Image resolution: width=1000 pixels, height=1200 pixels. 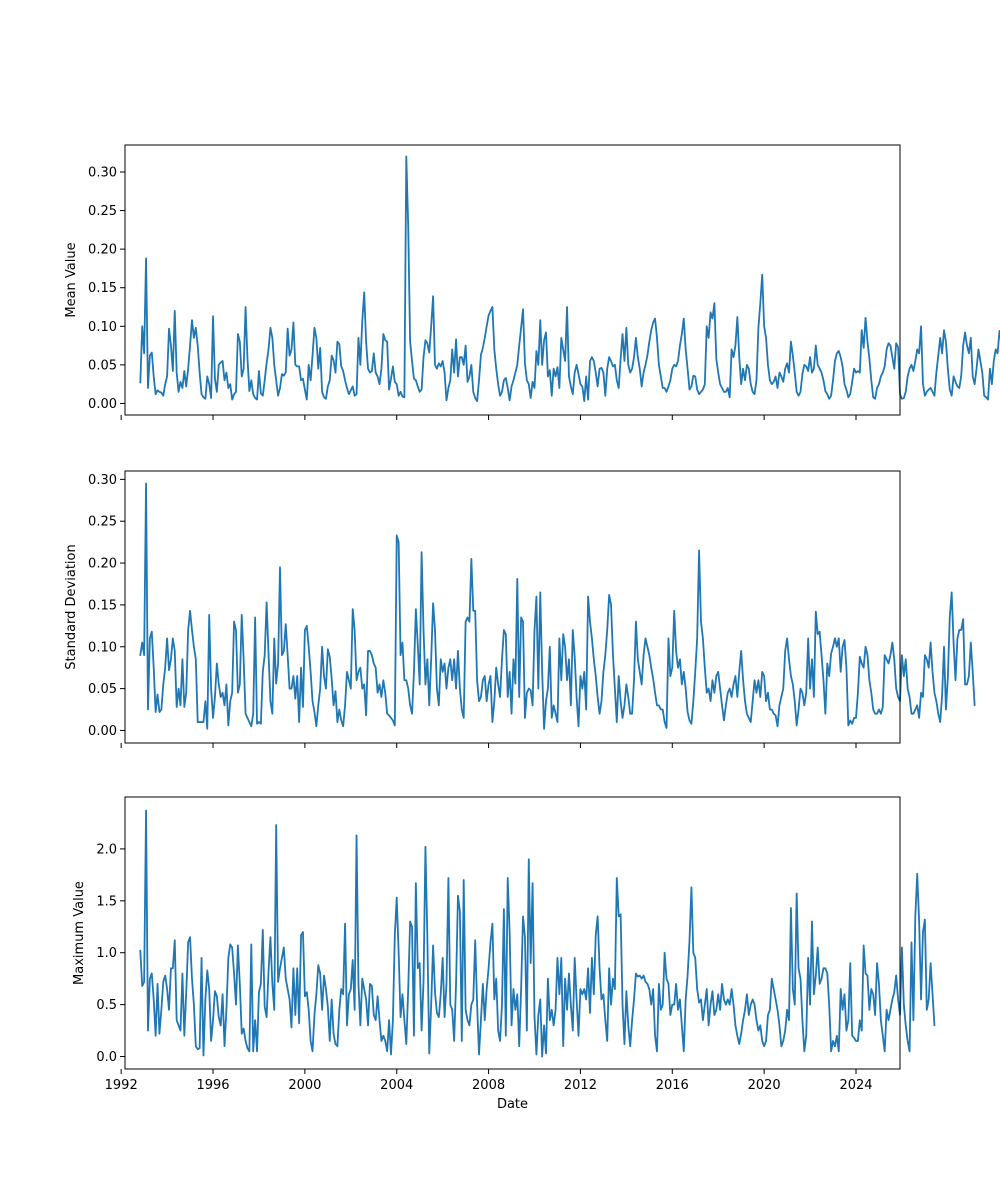 What do you see at coordinates (764, 1085) in the screenshot?
I see `x-tick-label: 2020` at bounding box center [764, 1085].